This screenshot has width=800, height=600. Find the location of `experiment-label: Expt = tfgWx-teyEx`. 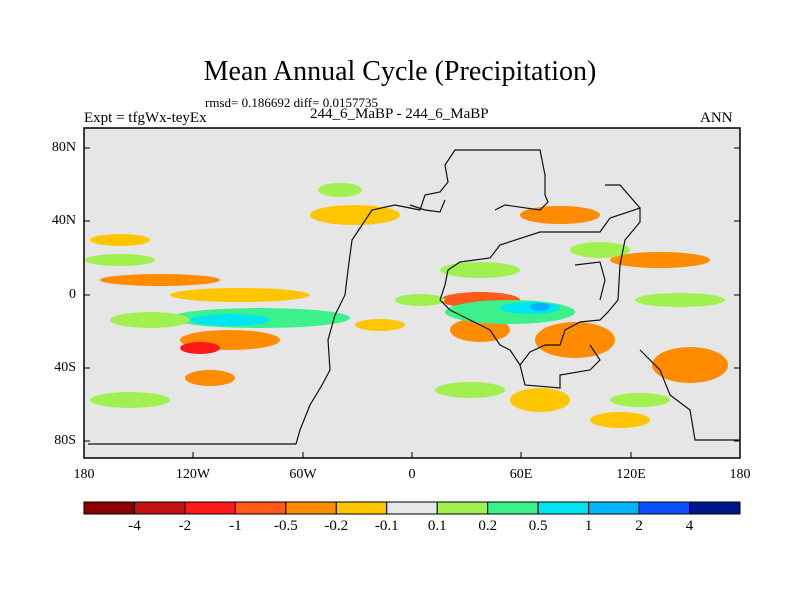

experiment-label: Expt = tfgWx-teyEx is located at coordinates (145, 118).